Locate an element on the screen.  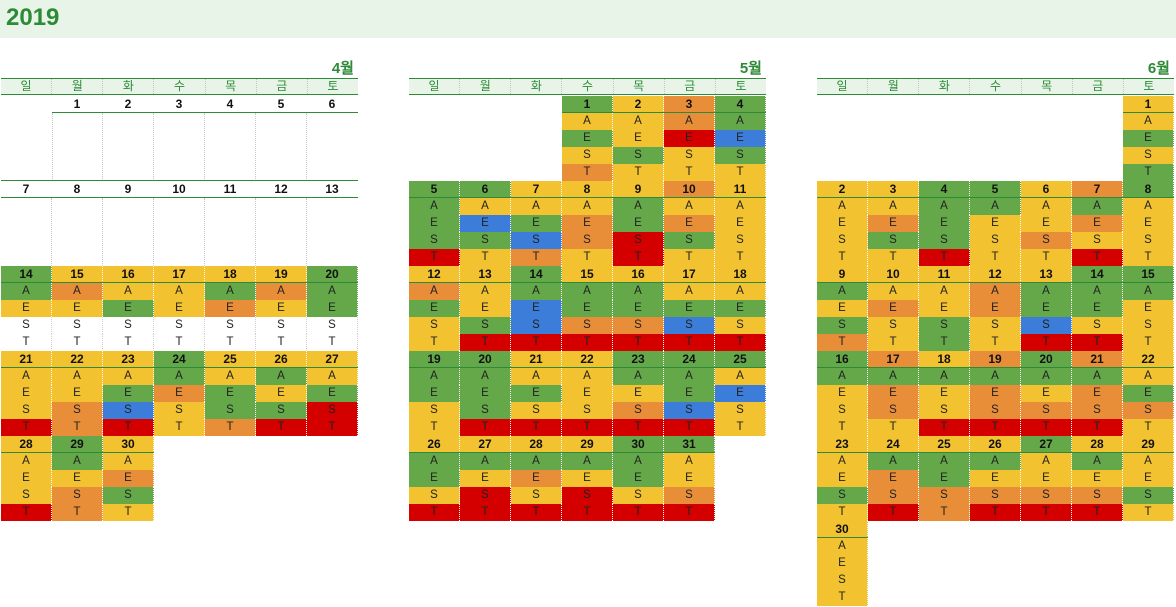
day-number: 12 is located at coordinates (434, 274).